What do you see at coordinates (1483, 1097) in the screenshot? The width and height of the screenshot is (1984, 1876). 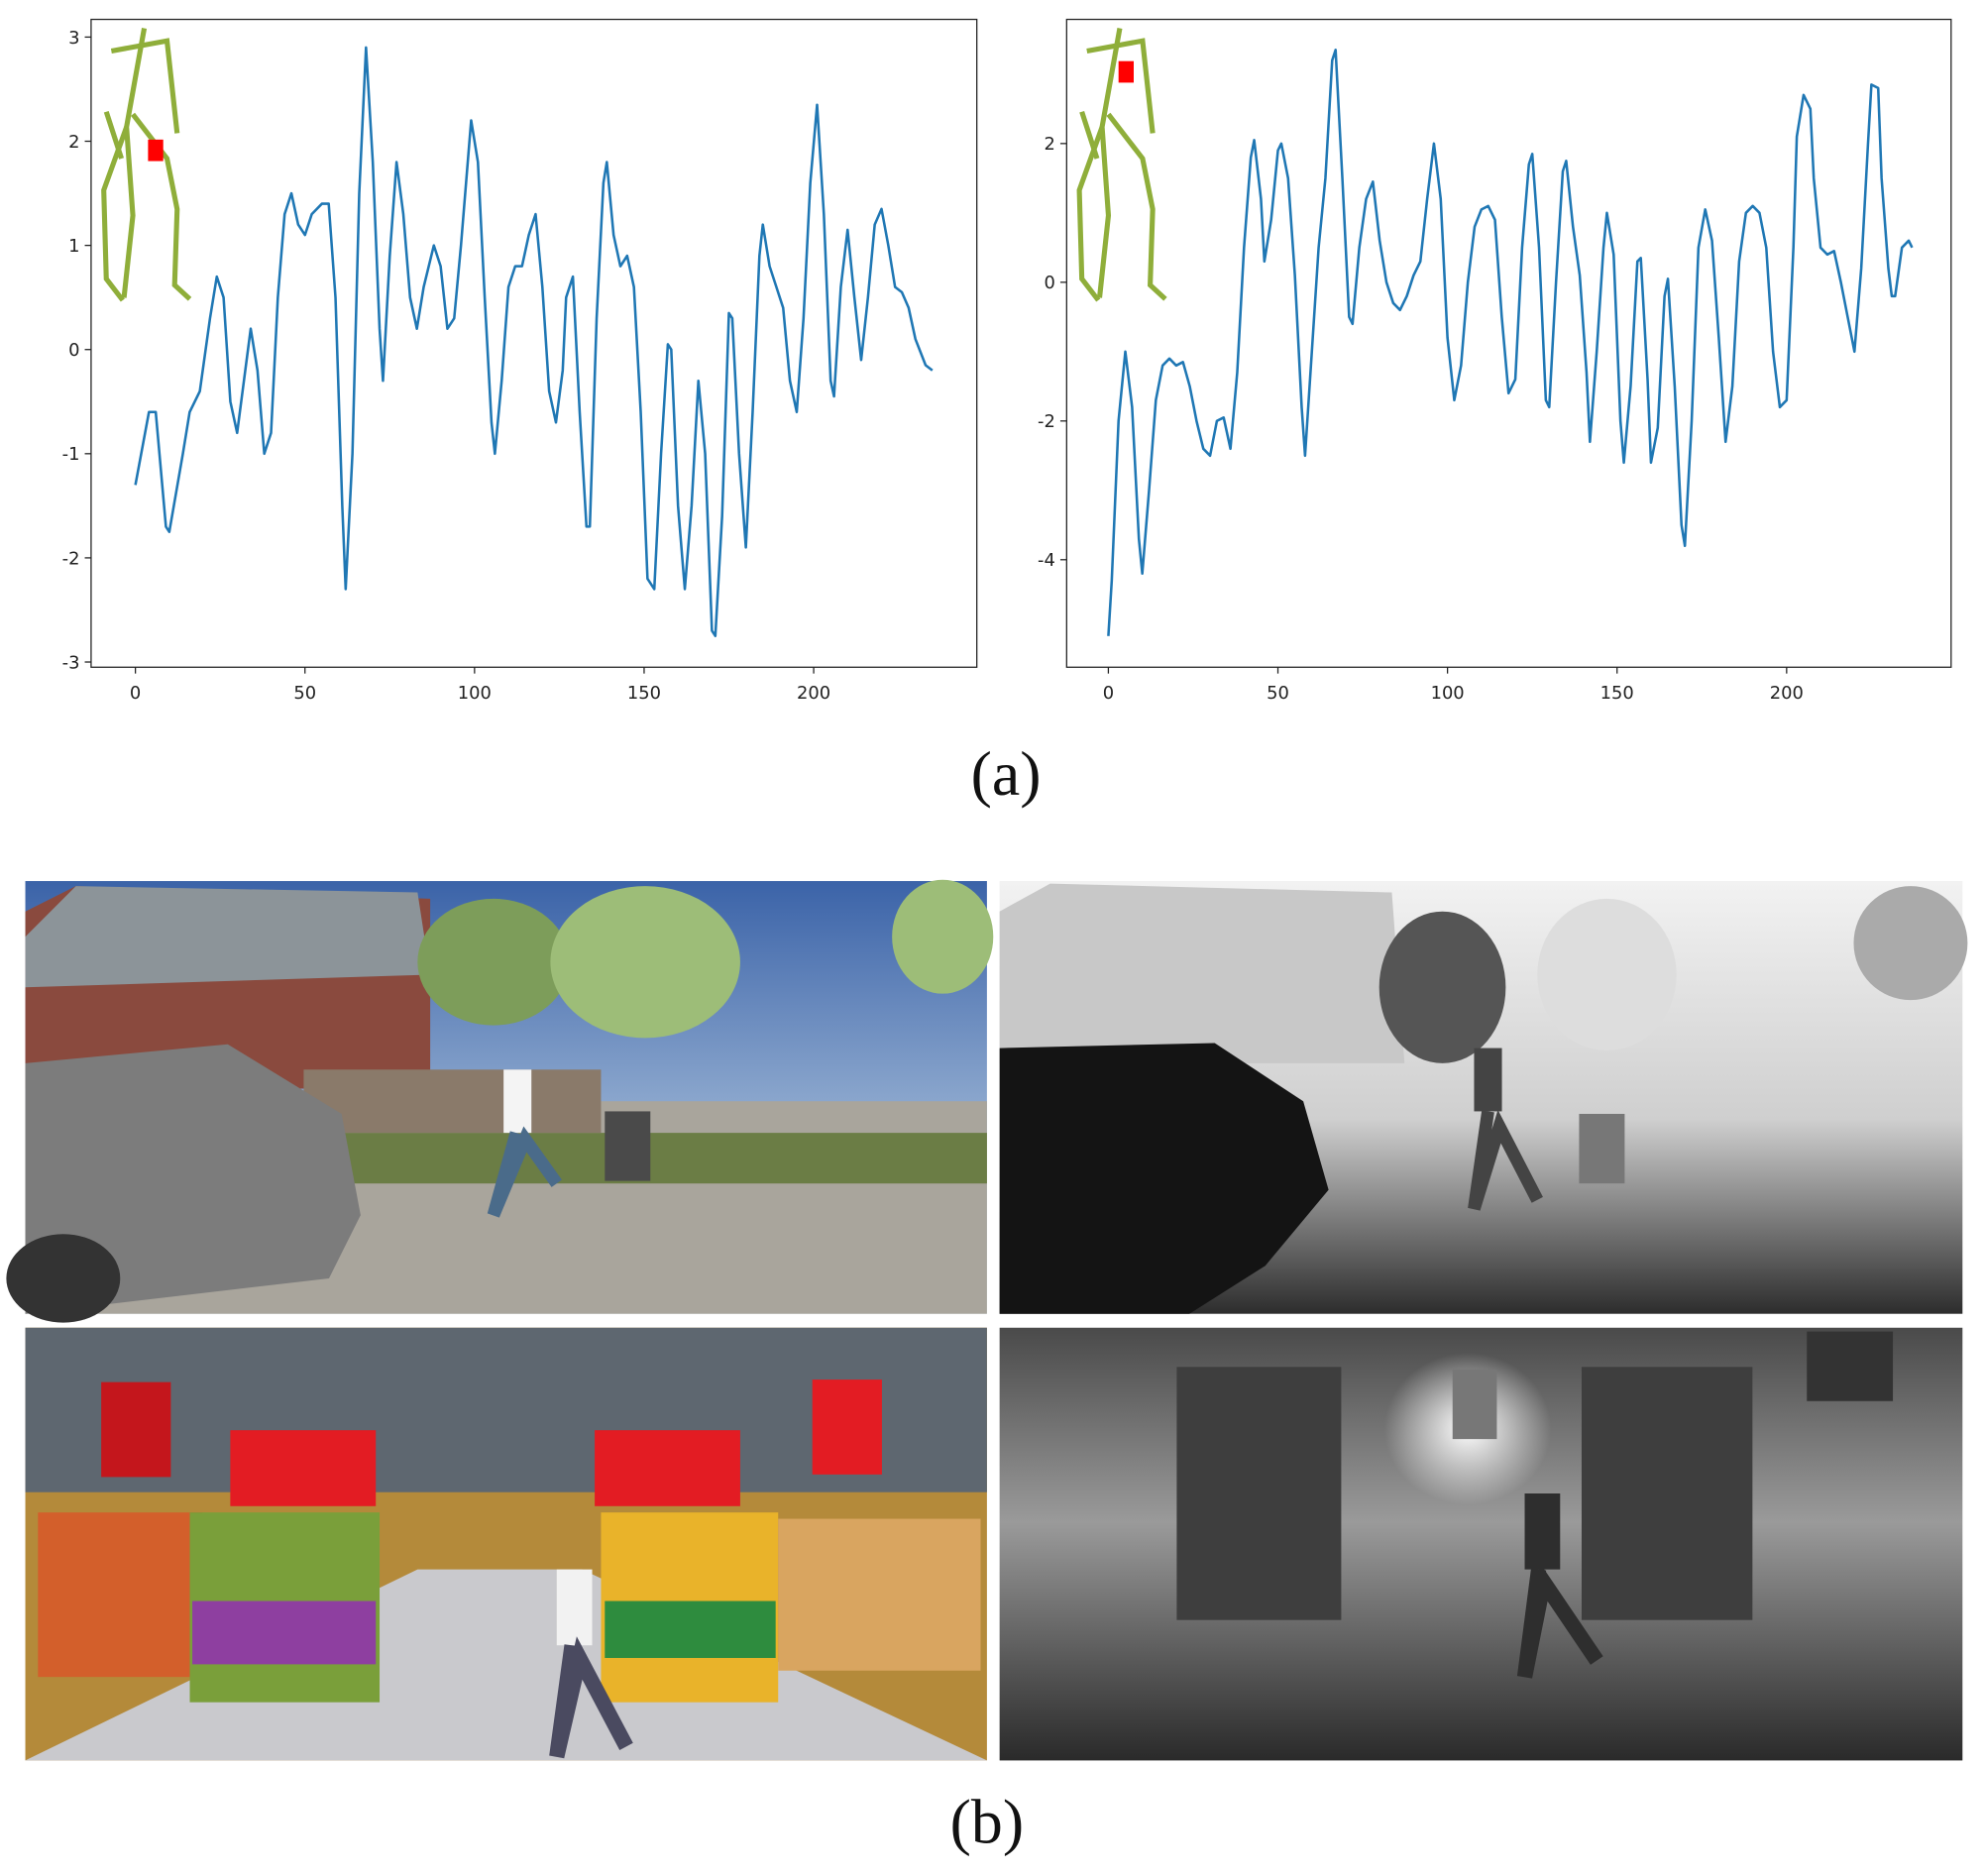 I see `depth-image-outdoor` at bounding box center [1483, 1097].